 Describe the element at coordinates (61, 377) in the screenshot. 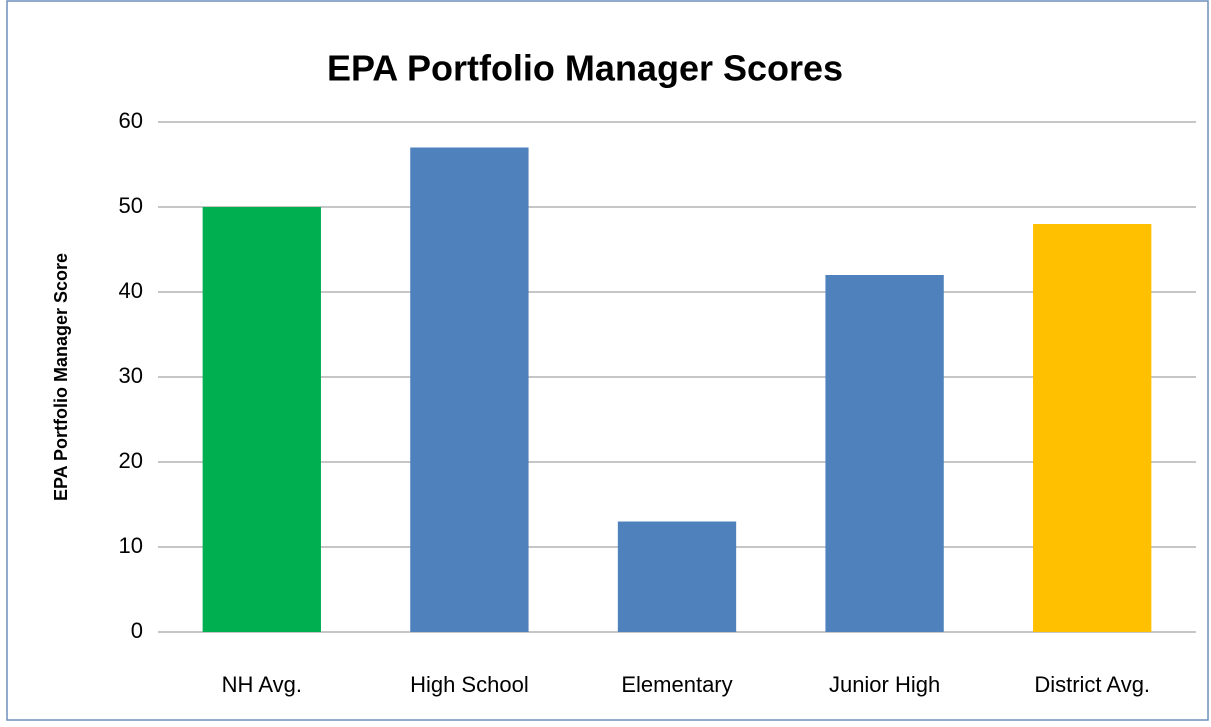

I see `y-axis-label: EPA Portfolio Manager Score` at that location.